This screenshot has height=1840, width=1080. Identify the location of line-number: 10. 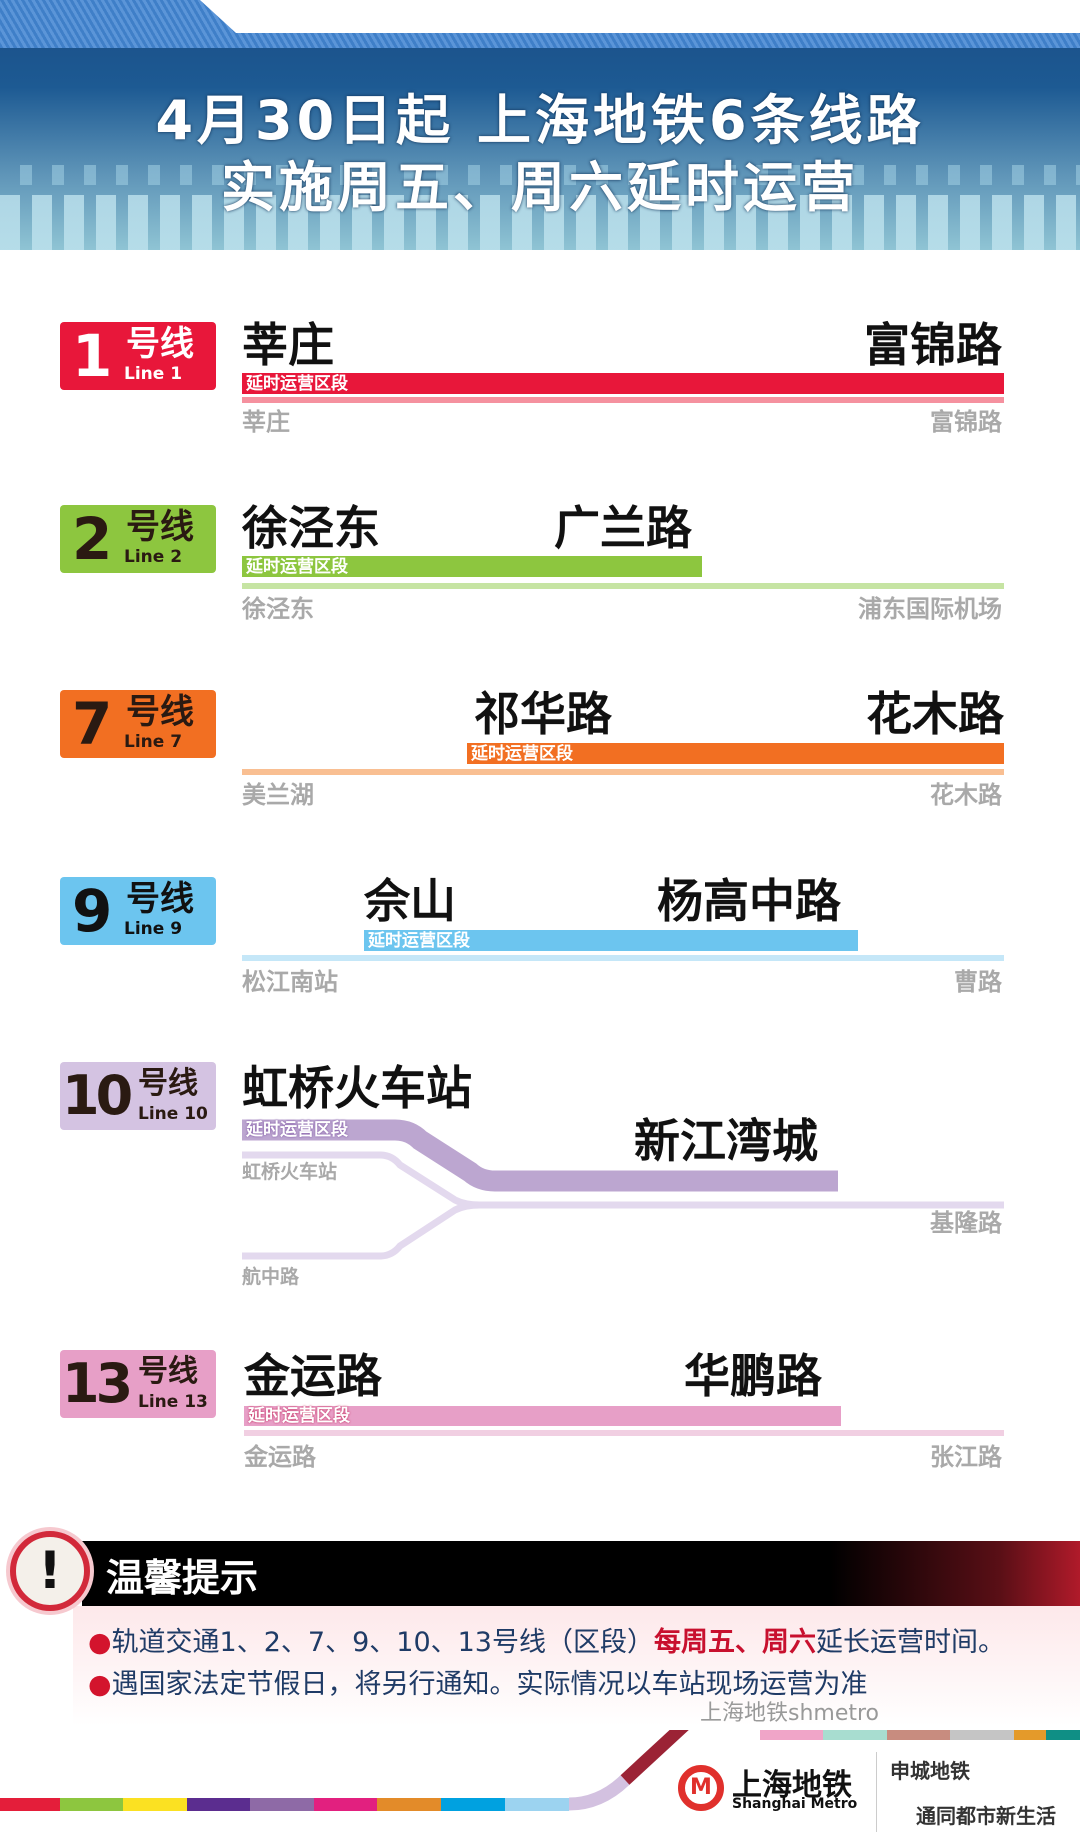
(97, 1095).